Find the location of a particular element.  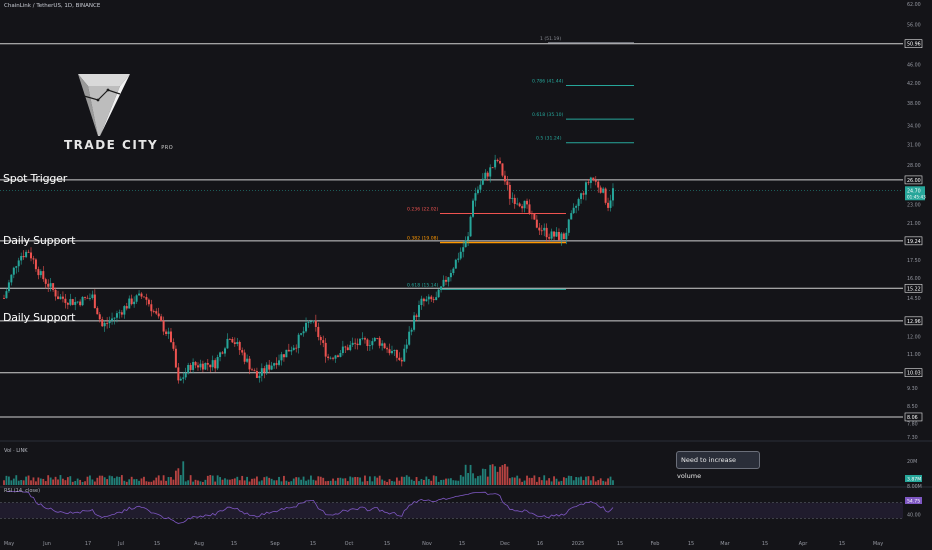

price-axis-label: 10.03 is located at coordinates (914, 374).